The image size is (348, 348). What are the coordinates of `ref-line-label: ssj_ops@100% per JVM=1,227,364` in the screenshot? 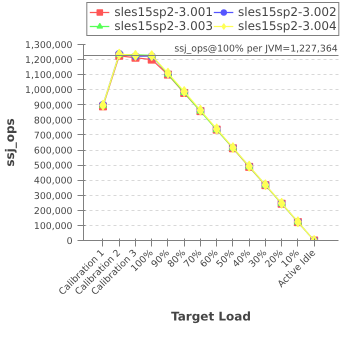 It's located at (256, 48).